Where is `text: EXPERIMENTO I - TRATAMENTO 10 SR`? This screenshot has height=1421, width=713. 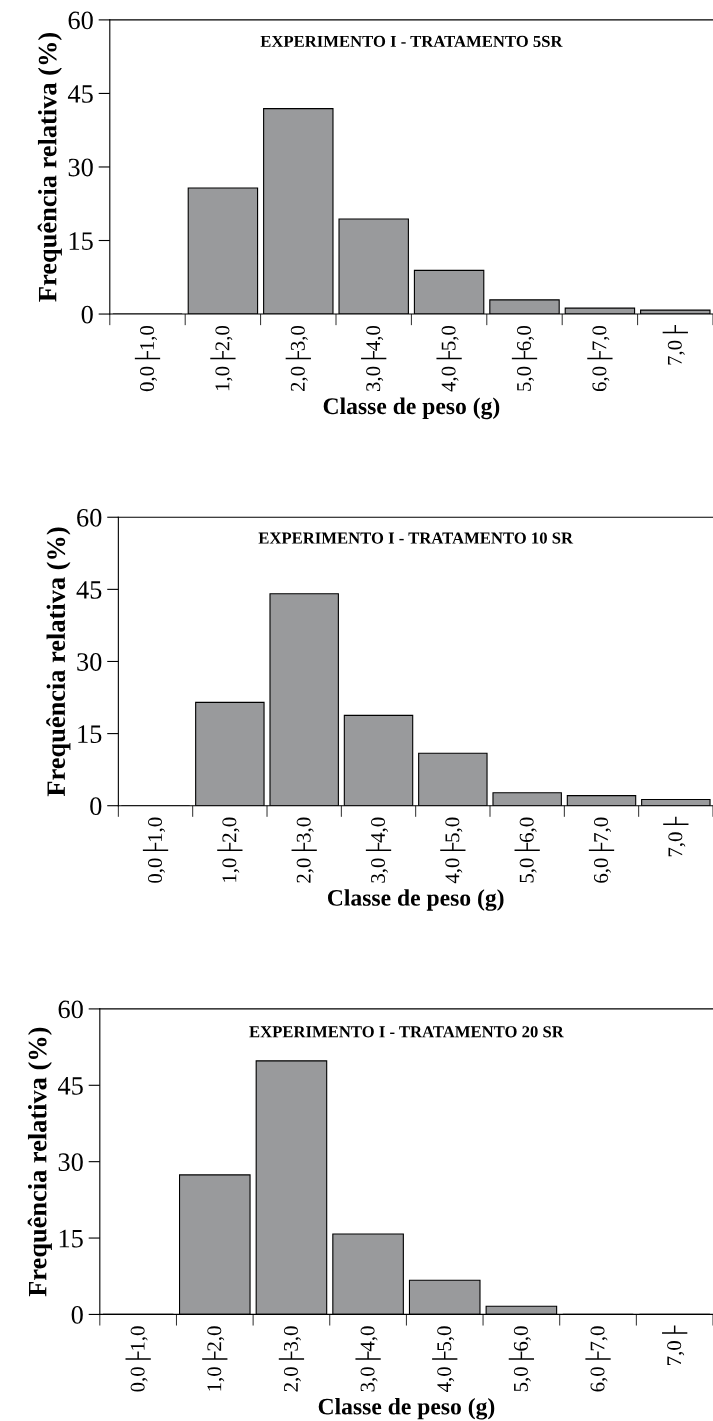 text: EXPERIMENTO I - TRATAMENTO 10 SR is located at coordinates (416, 538).